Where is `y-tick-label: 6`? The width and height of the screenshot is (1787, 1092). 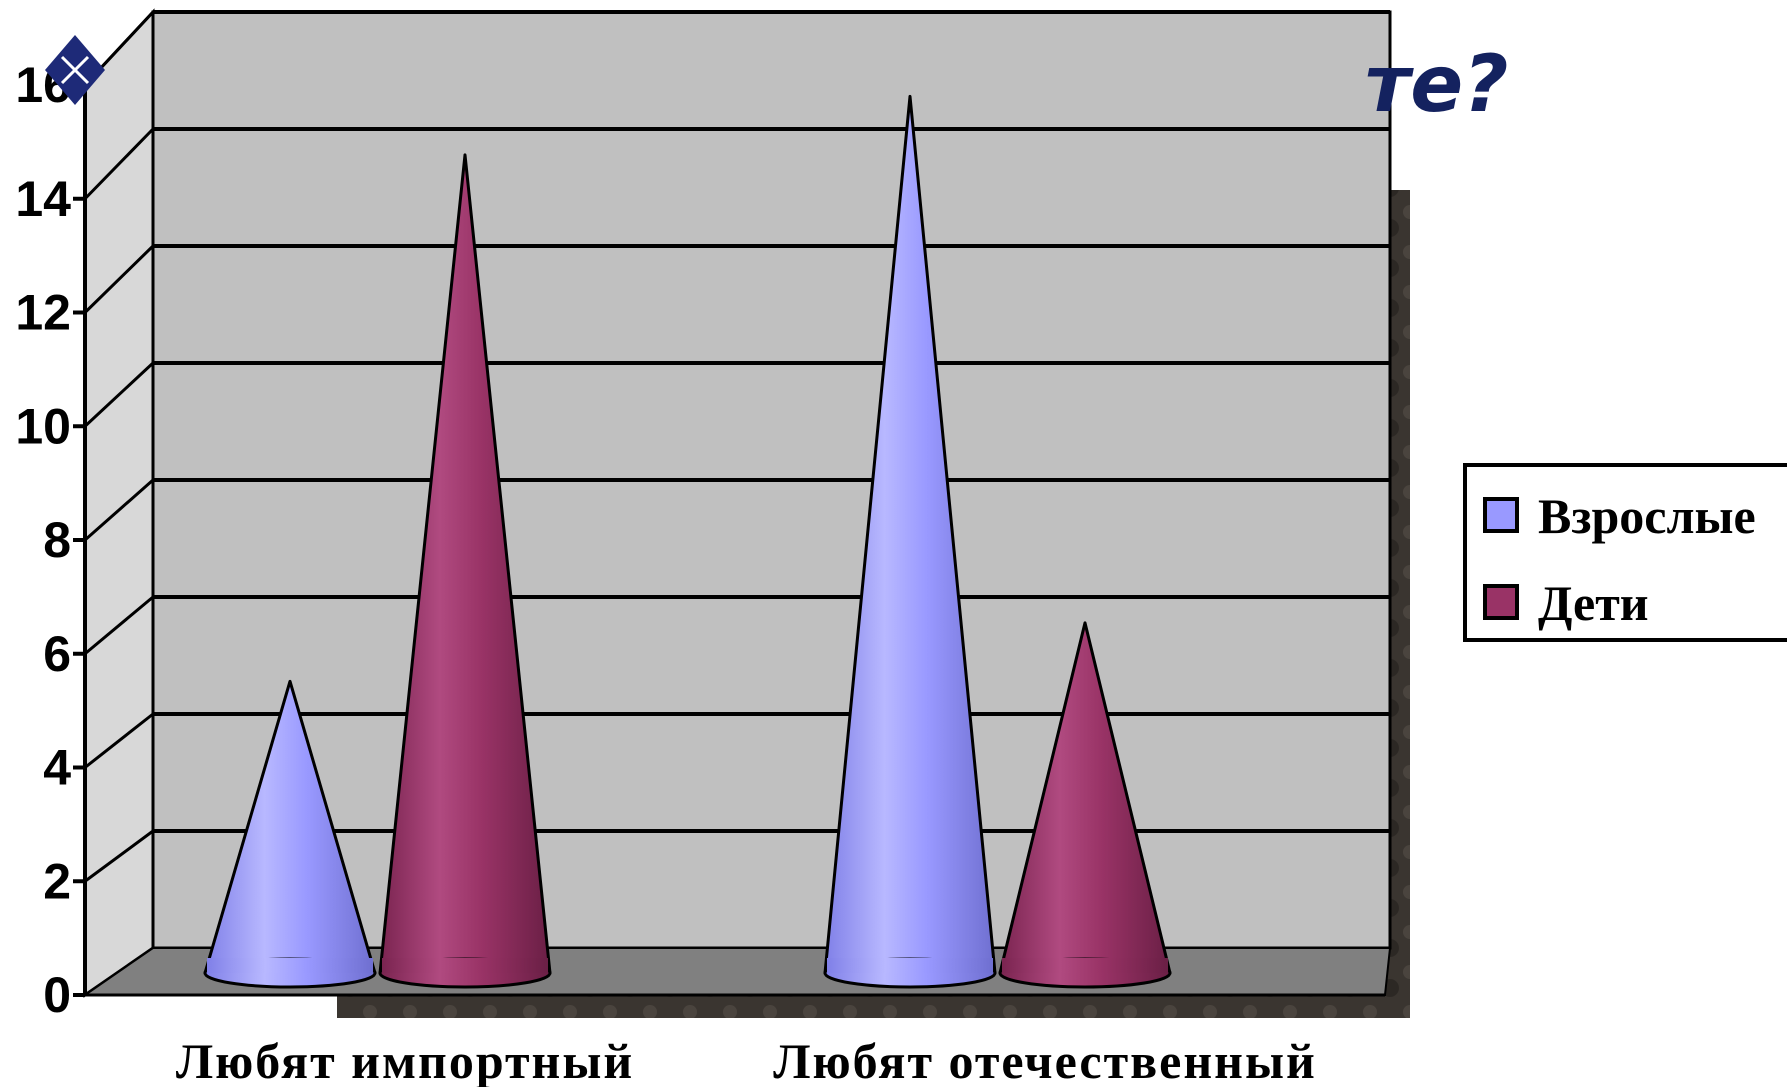
y-tick-label: 6 is located at coordinates (57, 654).